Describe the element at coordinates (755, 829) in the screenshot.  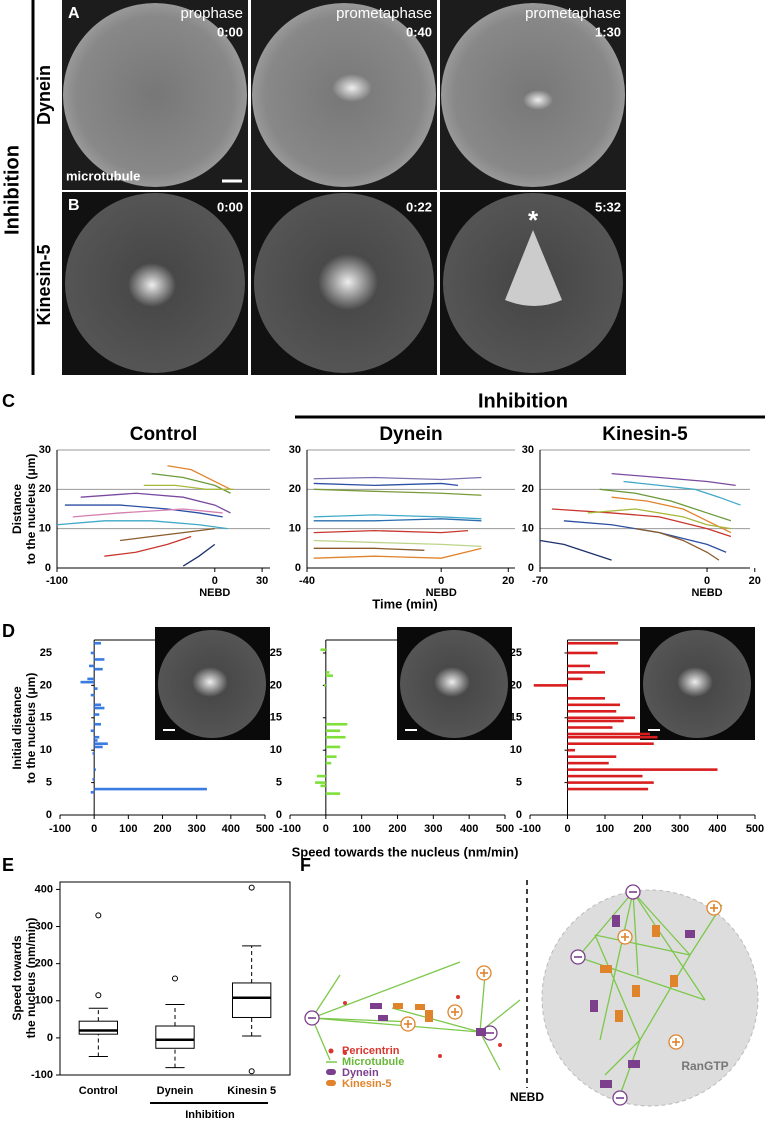
I see `x-tick-label: 500` at that location.